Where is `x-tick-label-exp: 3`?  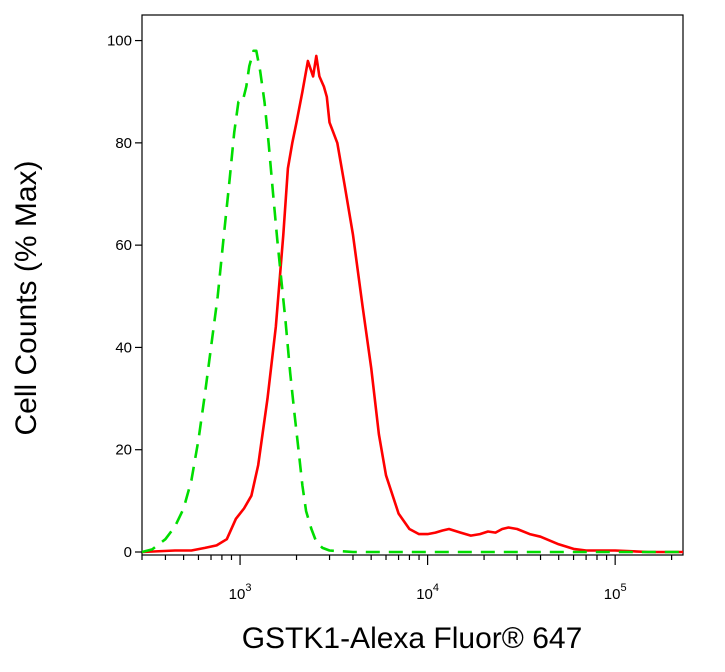 x-tick-label-exp: 3 is located at coordinates (248, 588).